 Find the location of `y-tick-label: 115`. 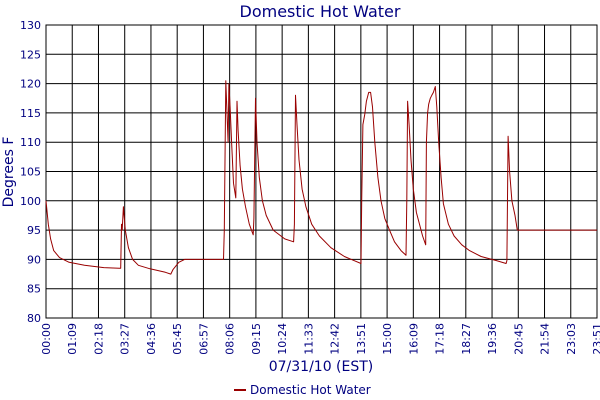

y-tick-label: 115 is located at coordinates (30, 113).